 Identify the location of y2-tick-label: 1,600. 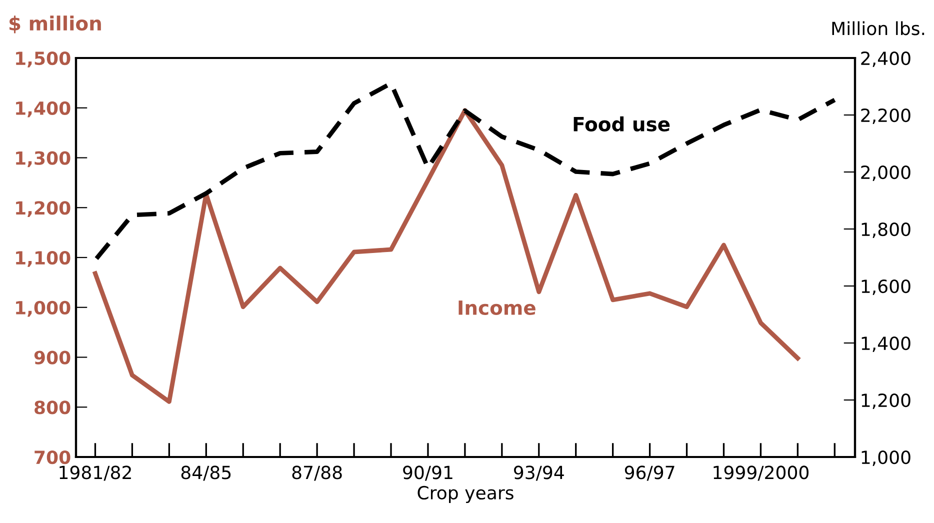
(886, 287).